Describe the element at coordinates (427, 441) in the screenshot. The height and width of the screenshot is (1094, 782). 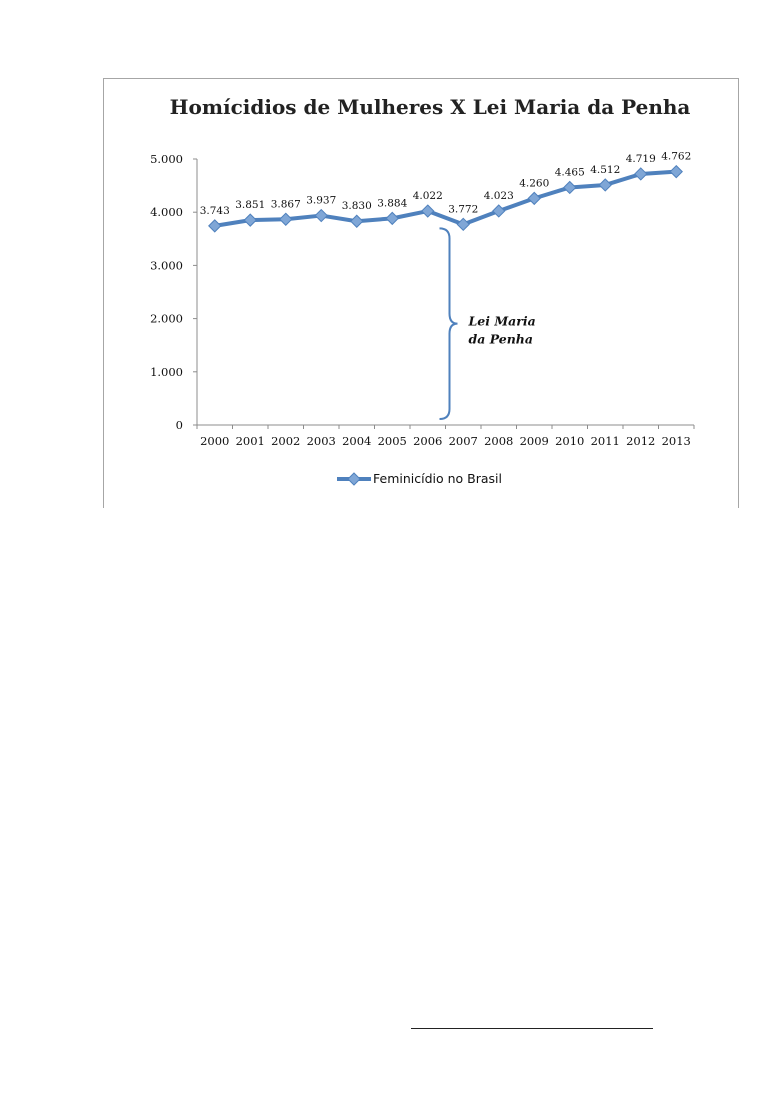
I see `x-tick-label: 2006` at that location.